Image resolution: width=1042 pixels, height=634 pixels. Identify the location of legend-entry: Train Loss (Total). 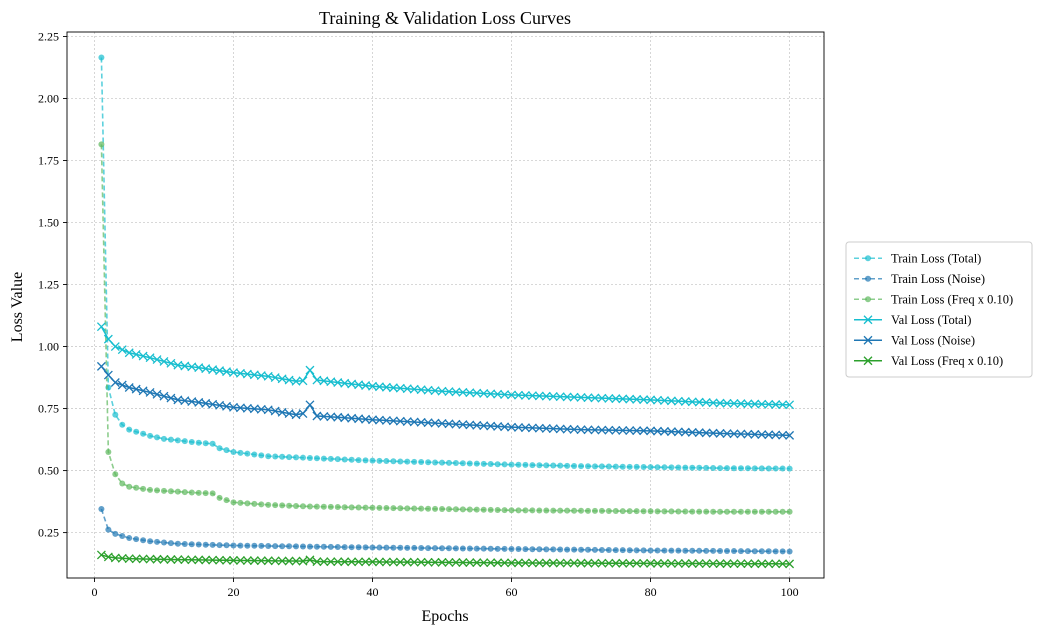
(917, 258).